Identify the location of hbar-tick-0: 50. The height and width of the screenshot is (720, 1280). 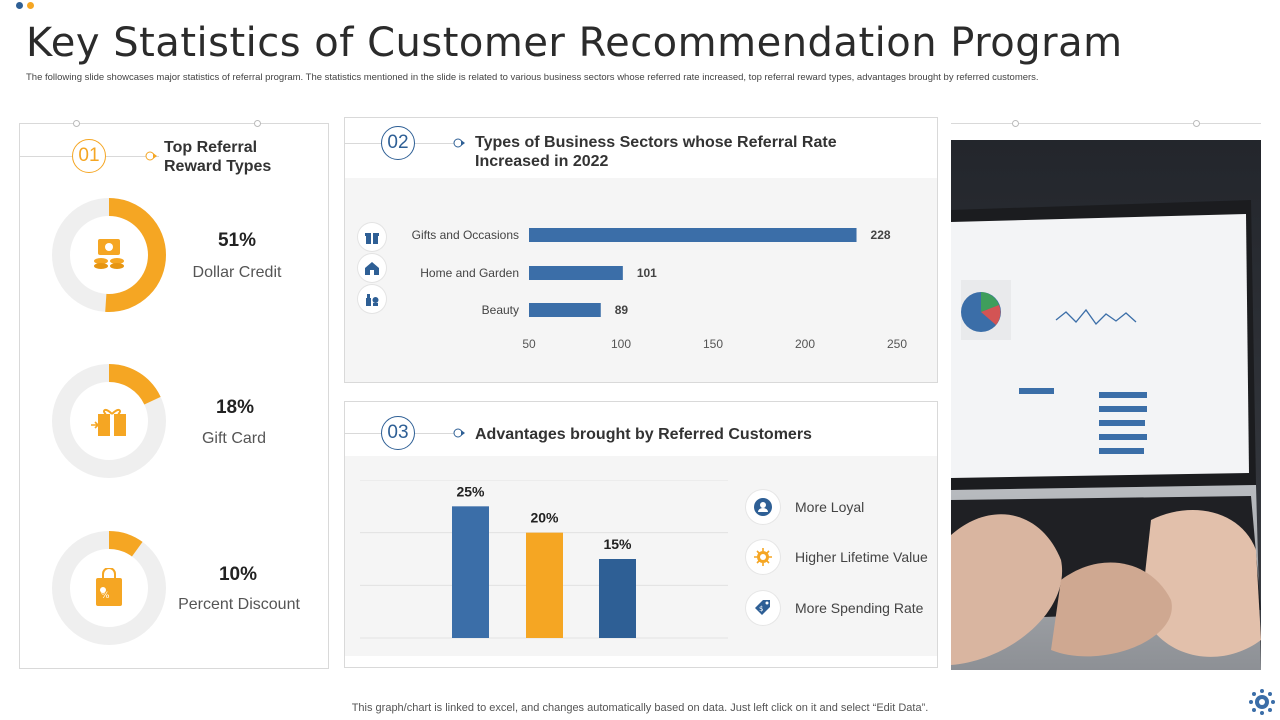
(529, 344).